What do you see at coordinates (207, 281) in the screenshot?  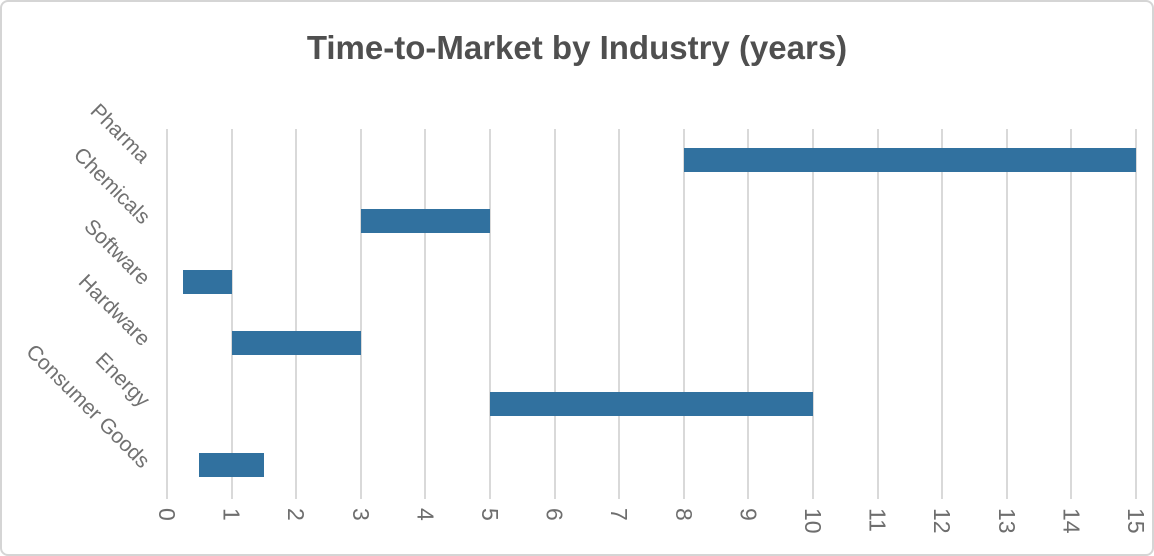 I see `range-bar-software` at bounding box center [207, 281].